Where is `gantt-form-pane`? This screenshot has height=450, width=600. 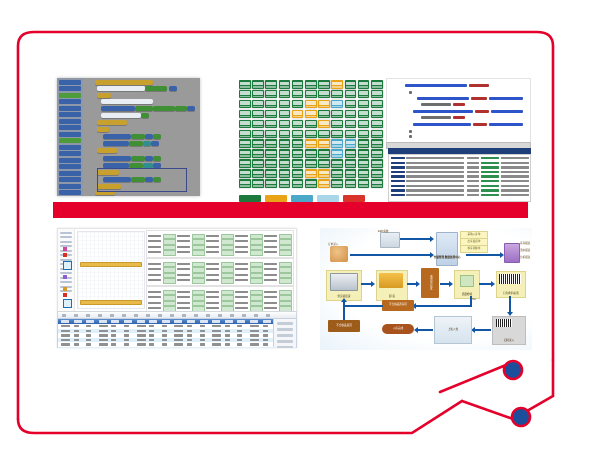 gantt-form-pane is located at coordinates (220, 271).